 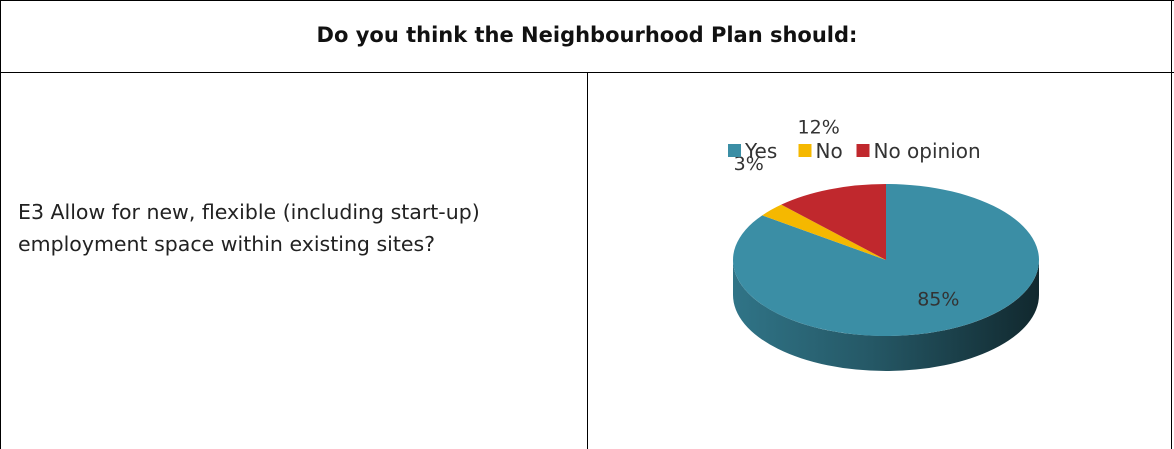 I want to click on legend-label-no: No, so click(x=829, y=151).